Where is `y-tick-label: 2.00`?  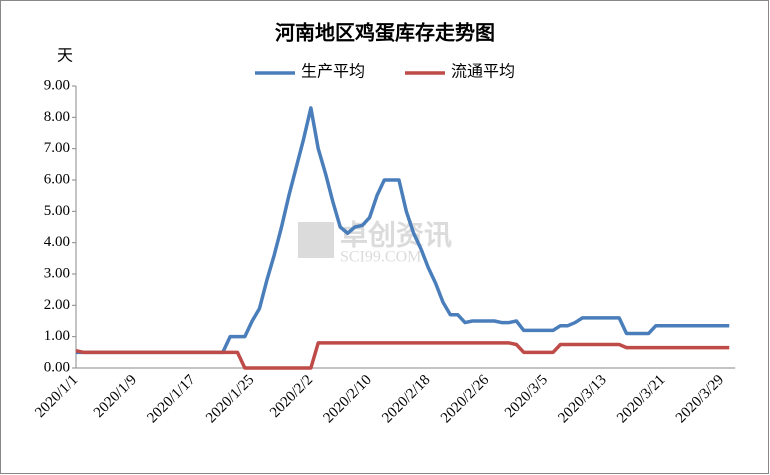
y-tick-label: 2.00 is located at coordinates (57, 305).